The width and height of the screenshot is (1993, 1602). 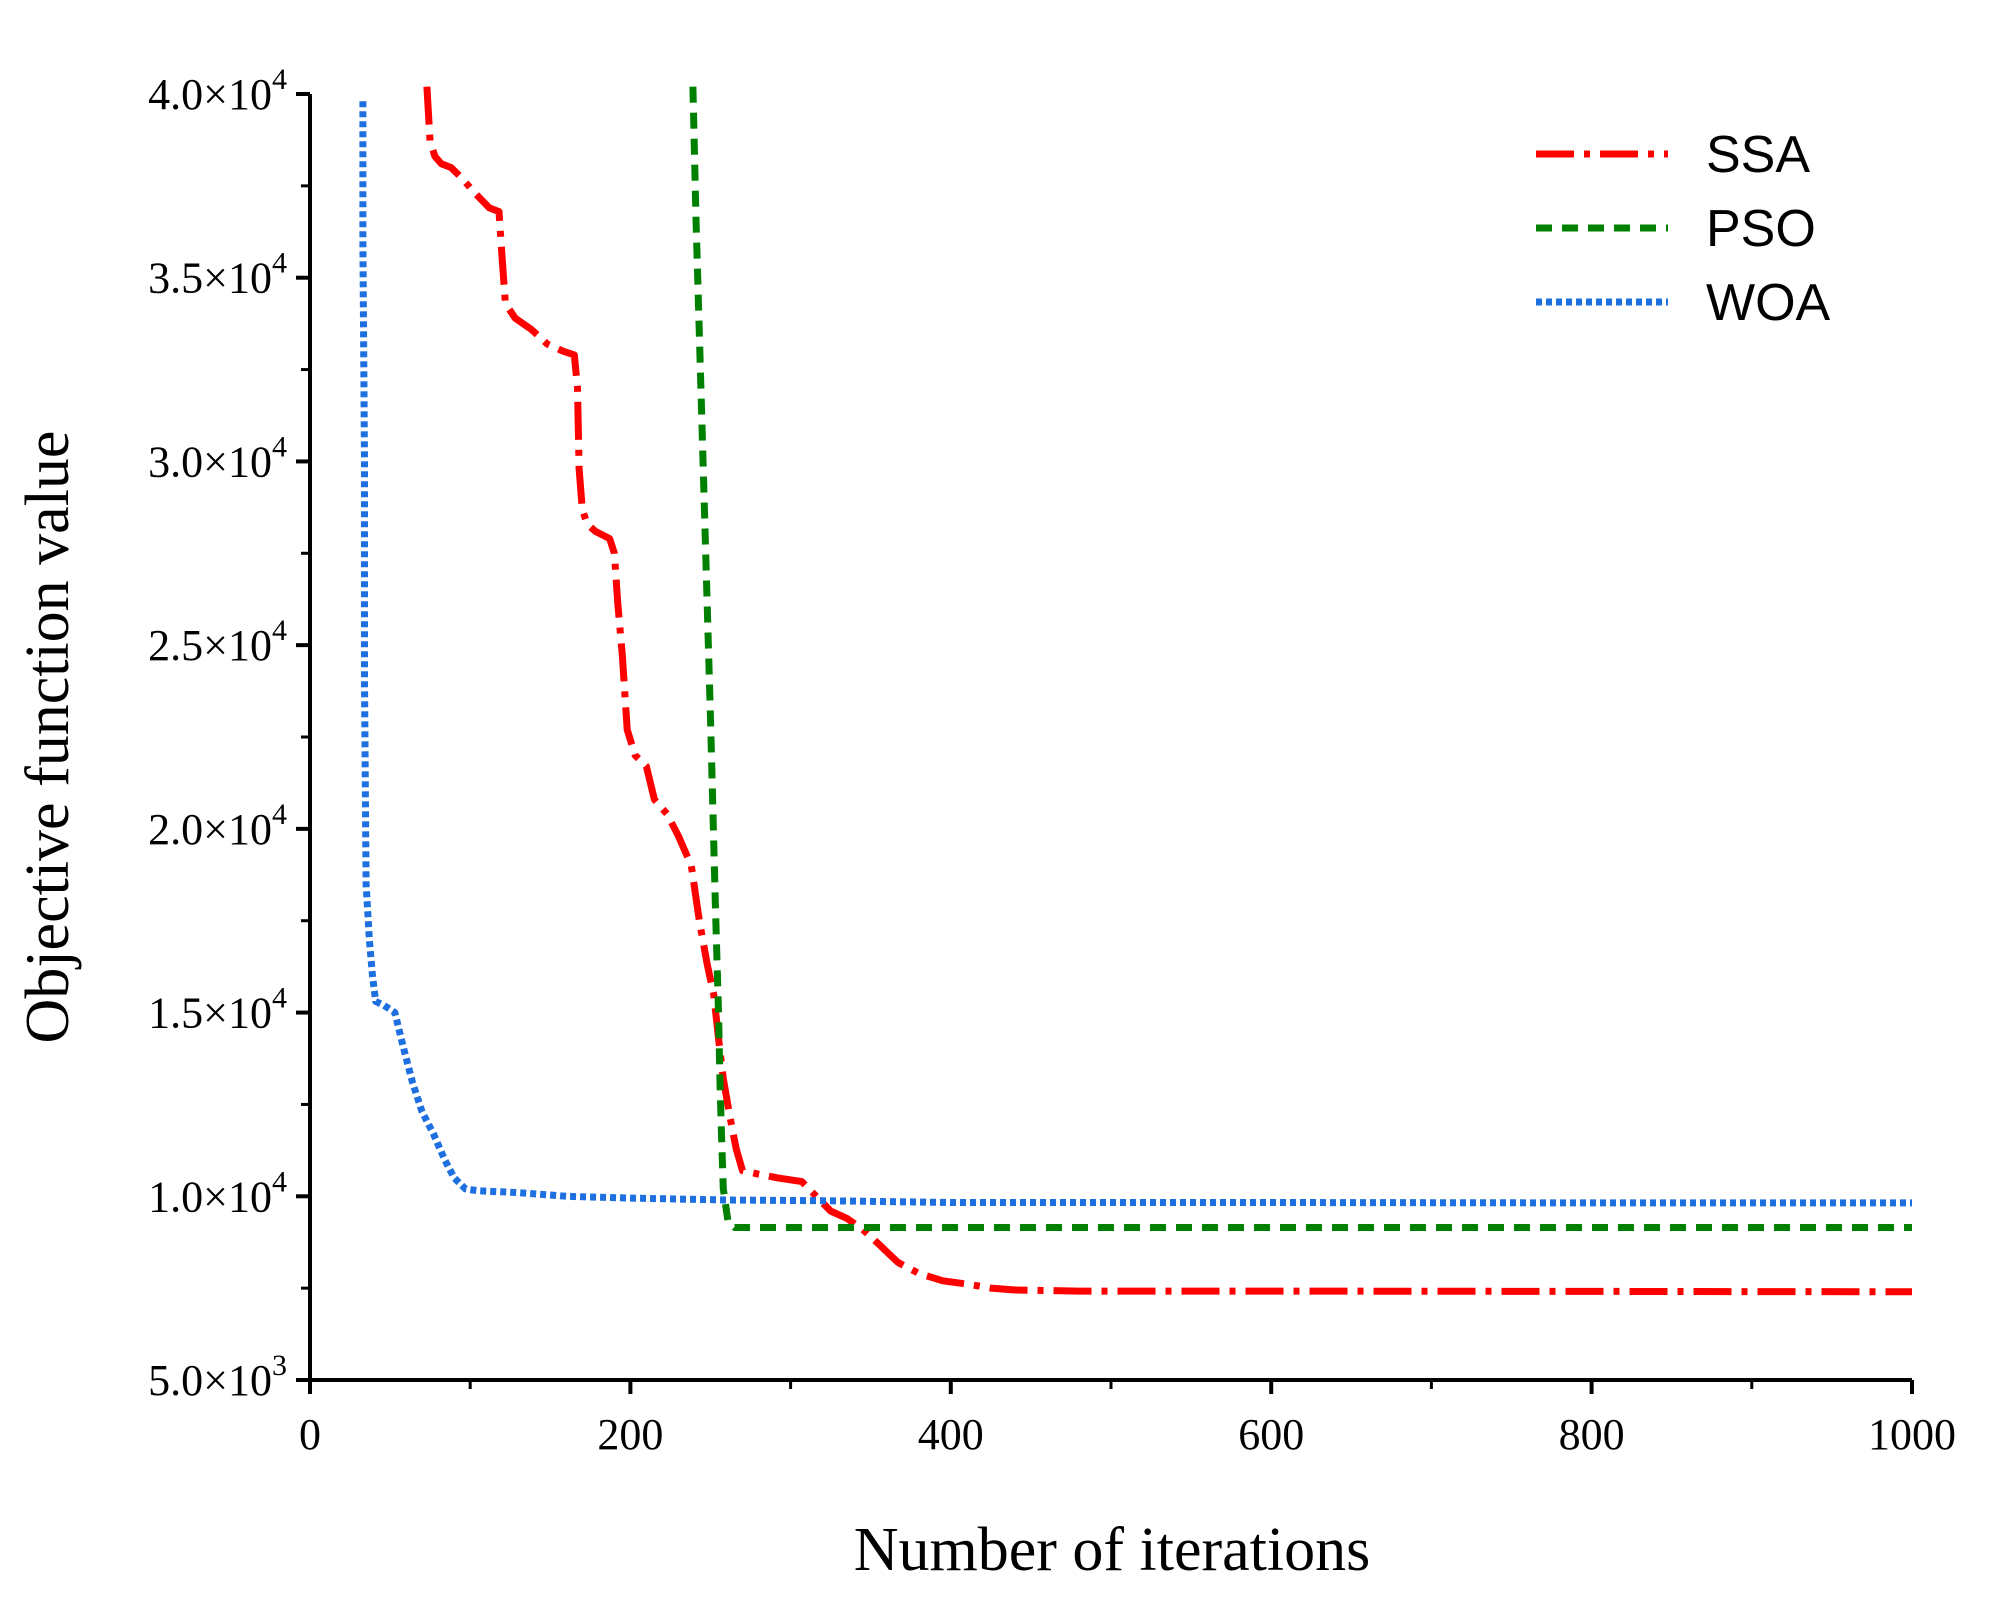 What do you see at coordinates (217, 642) in the screenshot?
I see `y-tick-label: 2.5×10⁴` at bounding box center [217, 642].